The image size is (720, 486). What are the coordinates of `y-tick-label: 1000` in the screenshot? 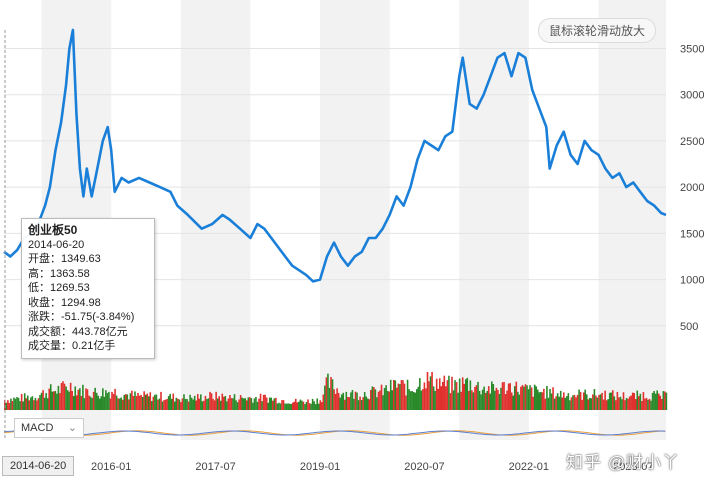 It's located at (692, 281).